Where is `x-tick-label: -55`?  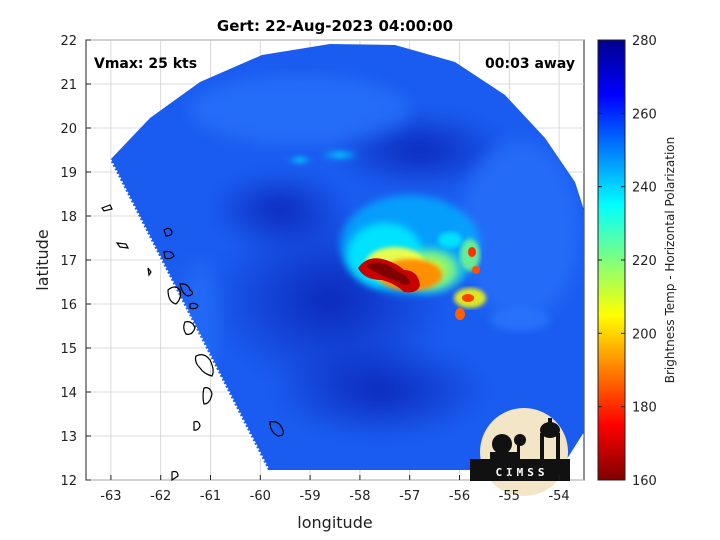 x-tick-label: -55 is located at coordinates (509, 496).